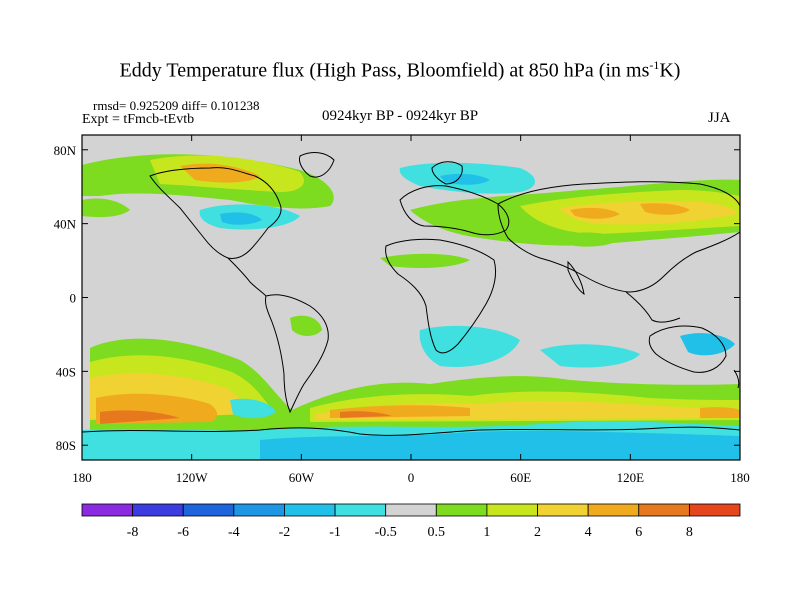 Image resolution: width=800 pixels, height=600 pixels. I want to click on coast-asia, so click(618, 237).